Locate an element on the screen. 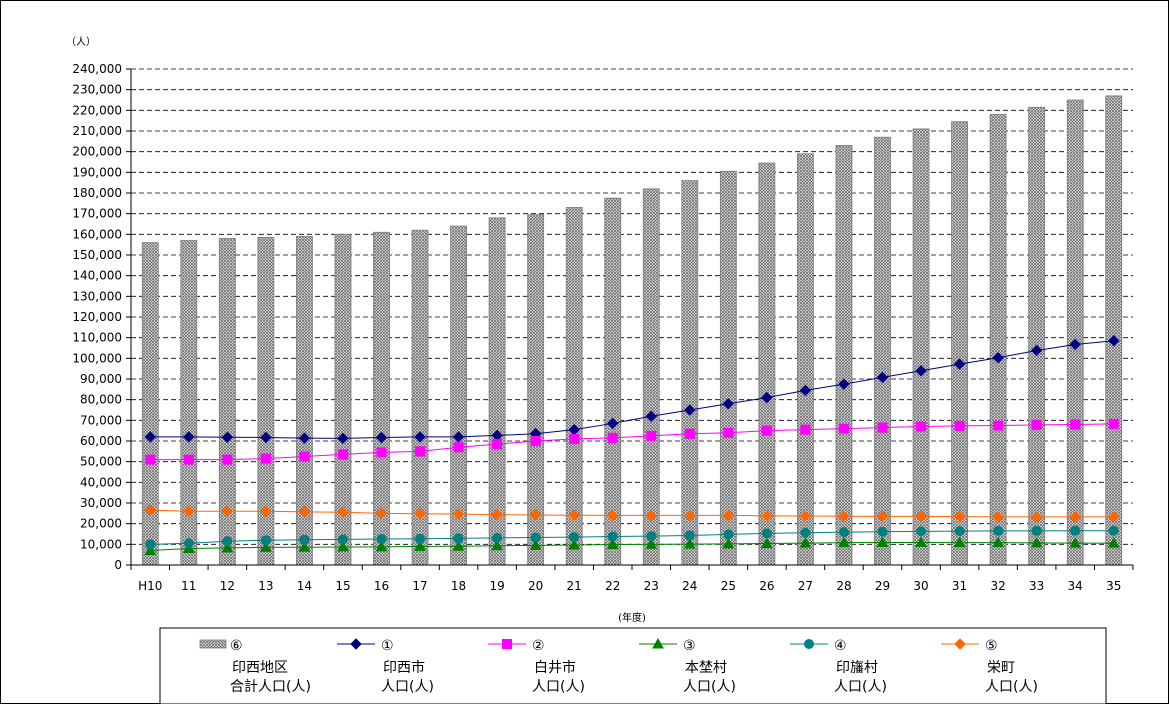 This screenshot has height=704, width=1171. y-tick-label: 220,000 is located at coordinates (97, 110).